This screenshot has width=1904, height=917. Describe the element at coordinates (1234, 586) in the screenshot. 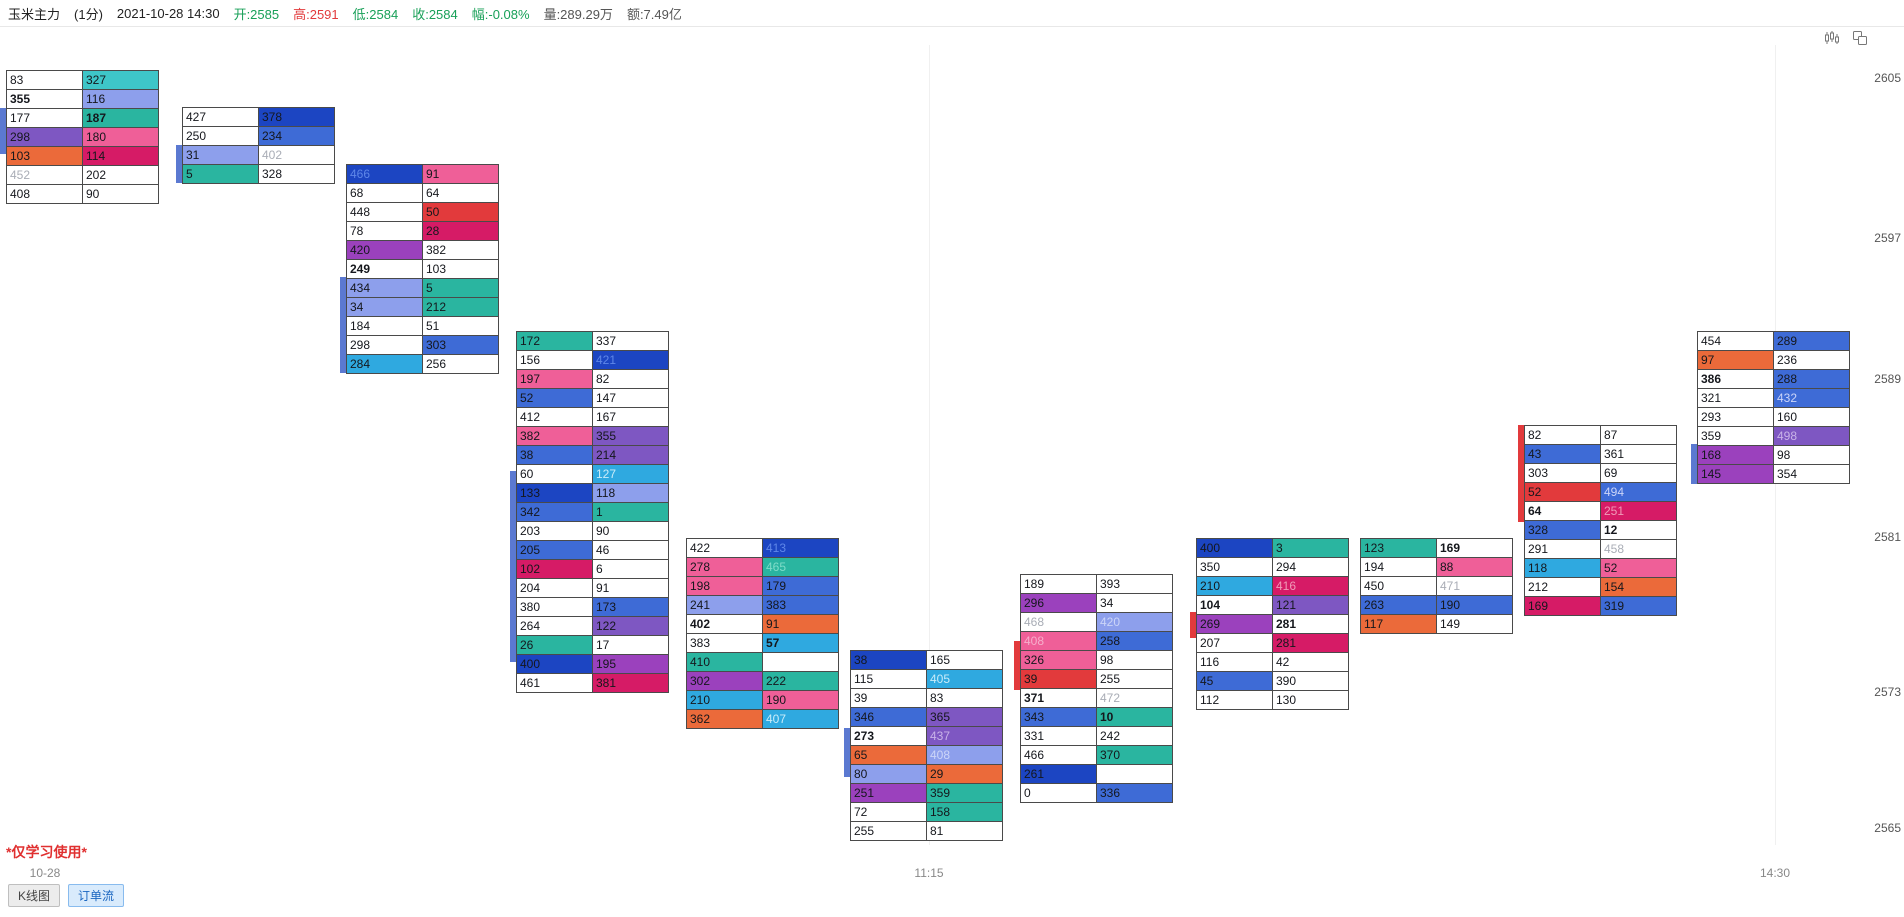

I see `volume-cell: 210` at that location.